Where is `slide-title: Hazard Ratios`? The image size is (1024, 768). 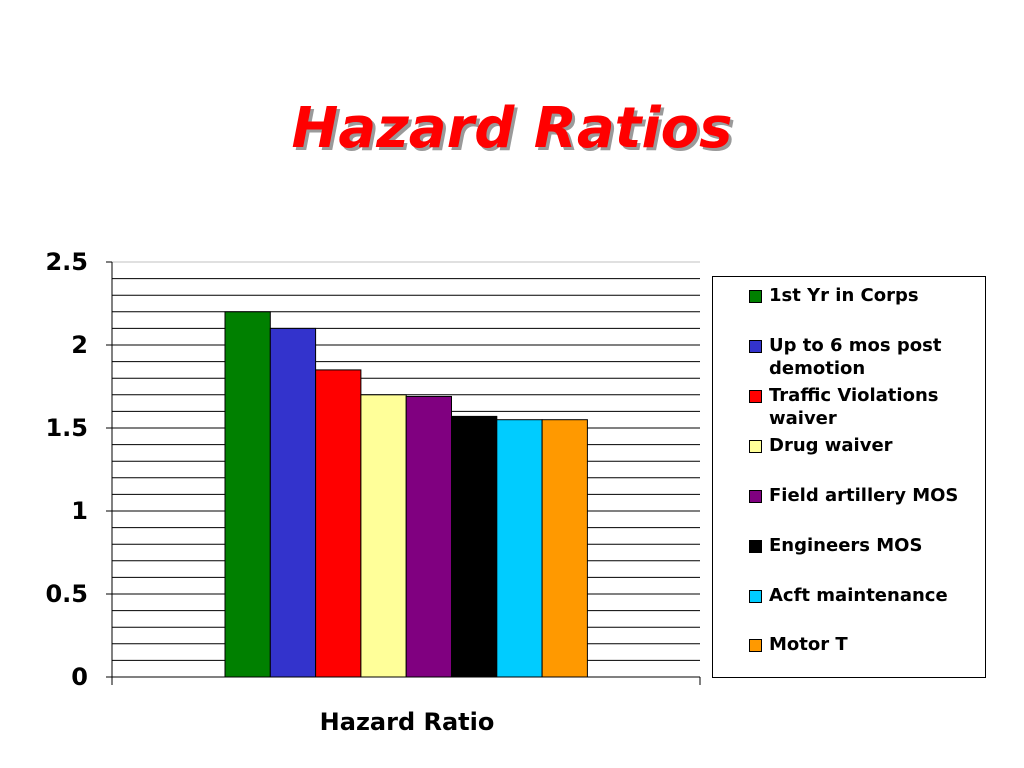
slide-title: Hazard Ratios is located at coordinates (512, 128).